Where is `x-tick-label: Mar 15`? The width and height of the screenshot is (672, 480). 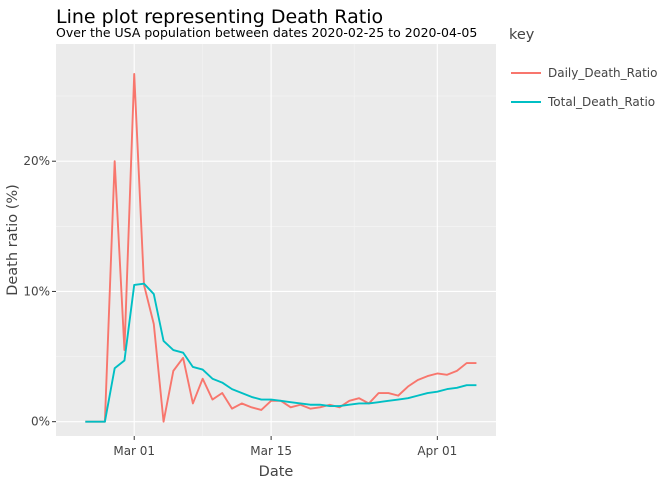 x-tick-label: Mar 15 is located at coordinates (271, 451).